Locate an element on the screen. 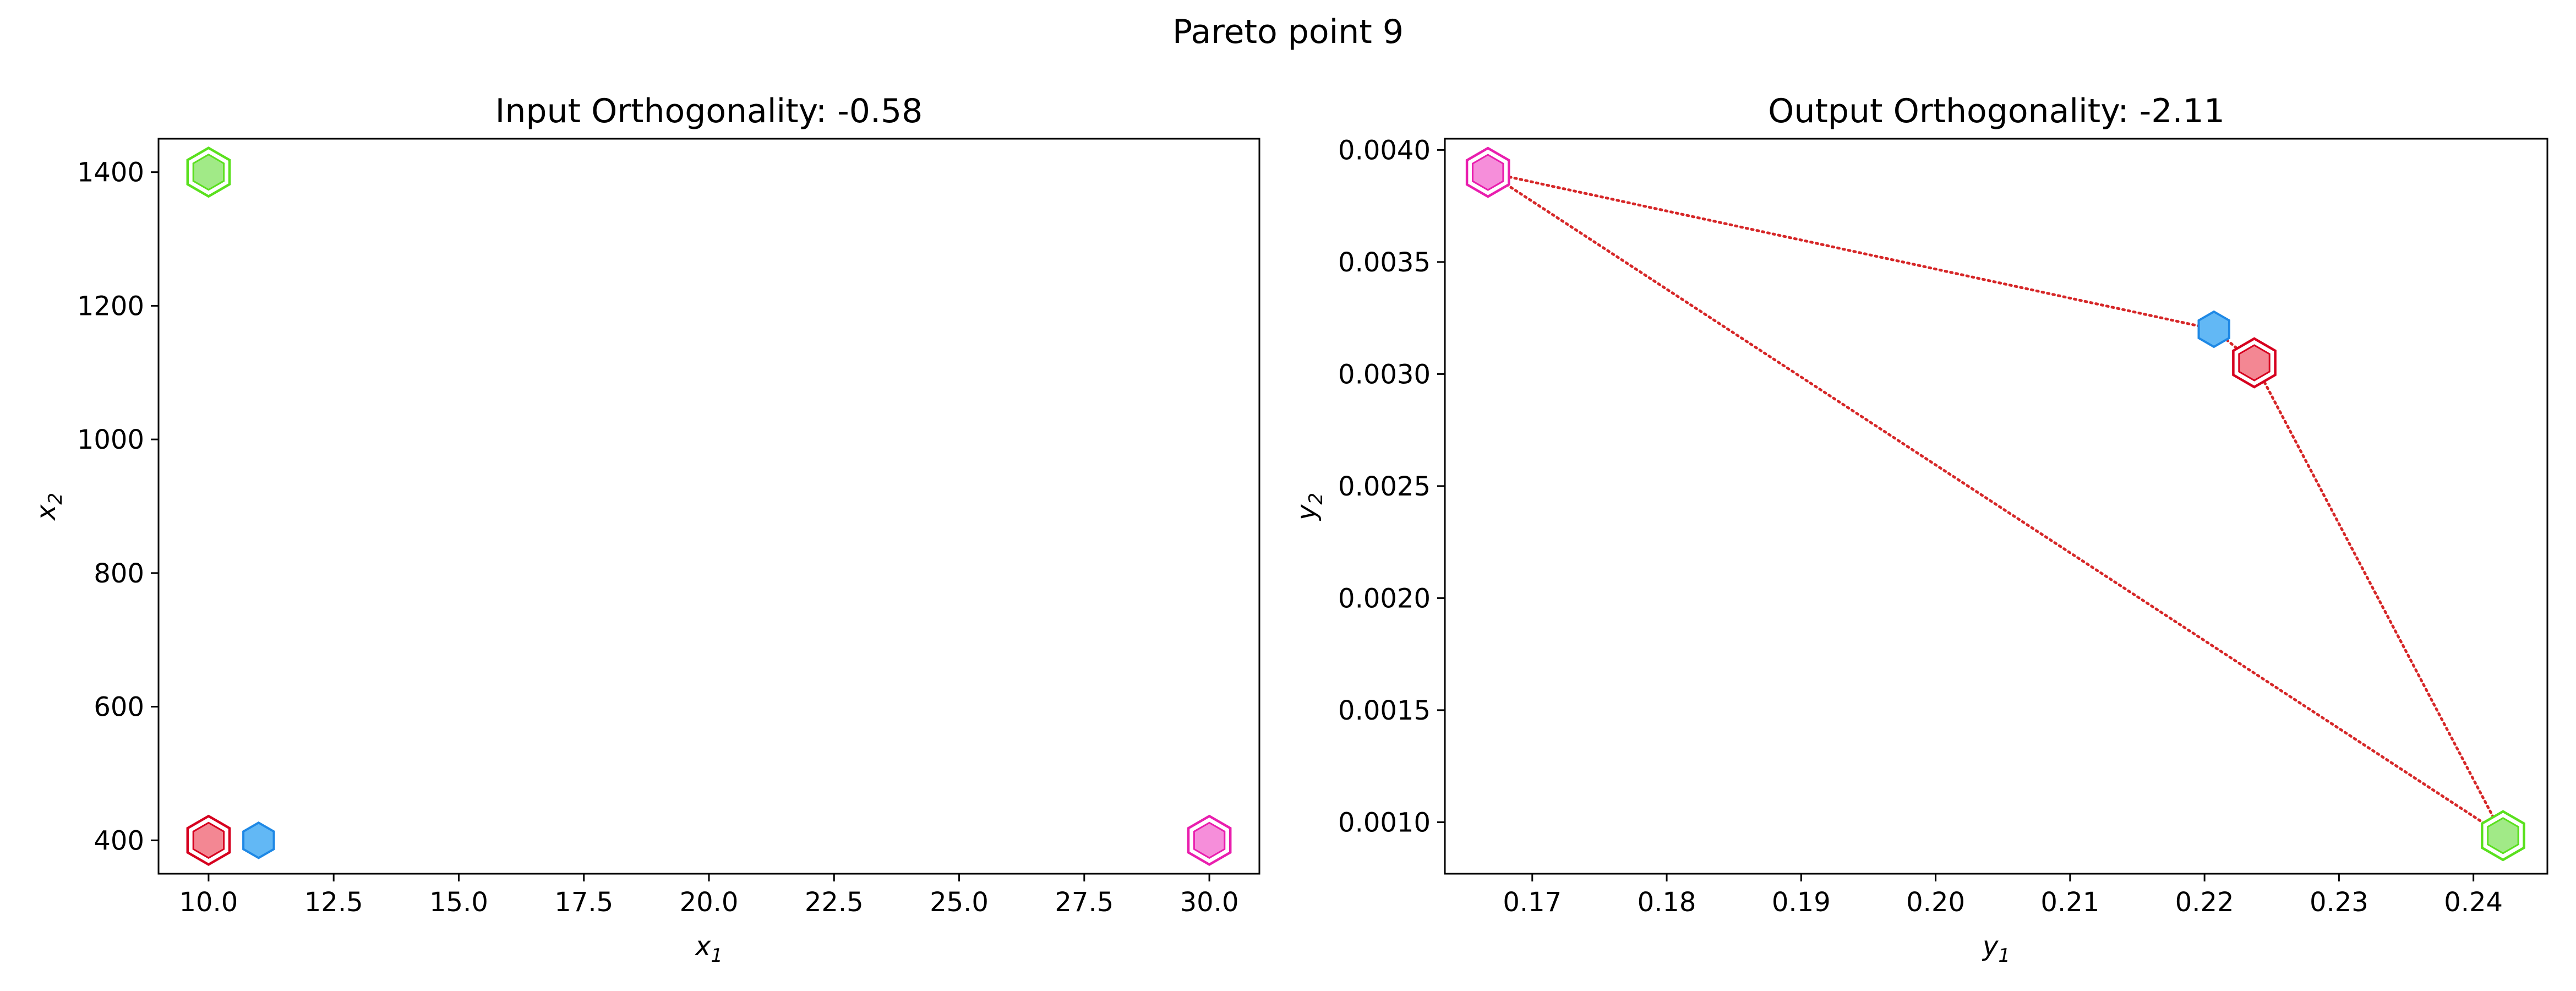 The width and height of the screenshot is (2576, 991). y-tick-label: 400 is located at coordinates (119, 840).